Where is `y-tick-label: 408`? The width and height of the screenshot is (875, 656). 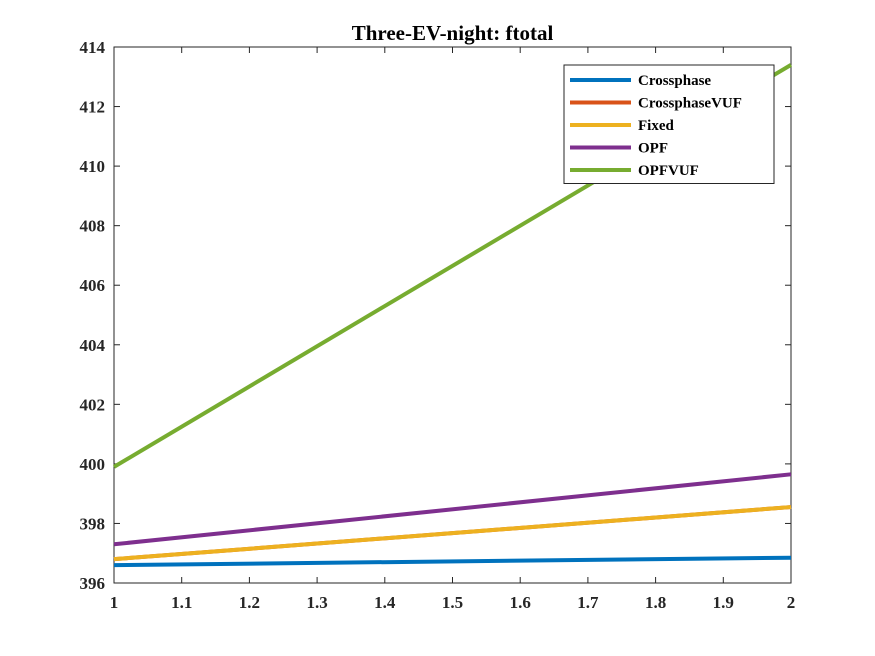 y-tick-label: 408 is located at coordinates (93, 226).